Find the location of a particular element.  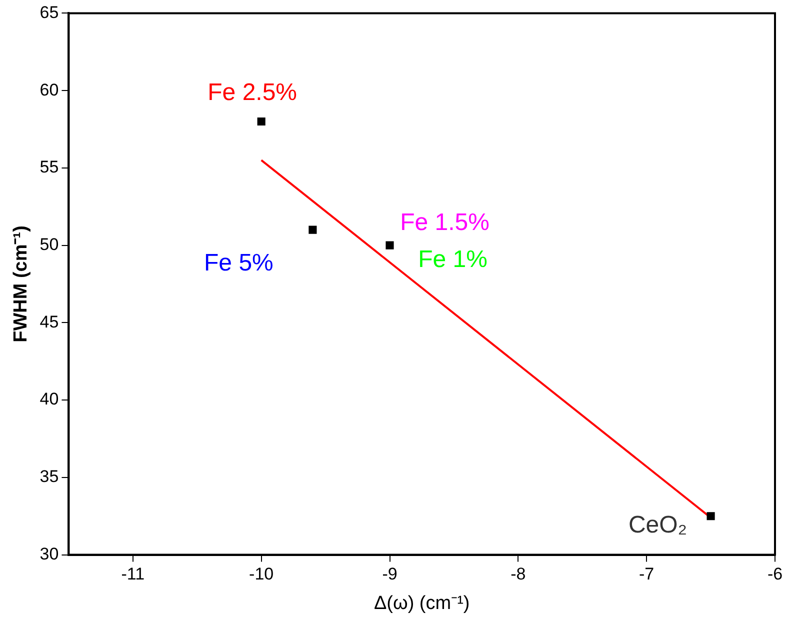

x-tick-label: -8 is located at coordinates (518, 574).